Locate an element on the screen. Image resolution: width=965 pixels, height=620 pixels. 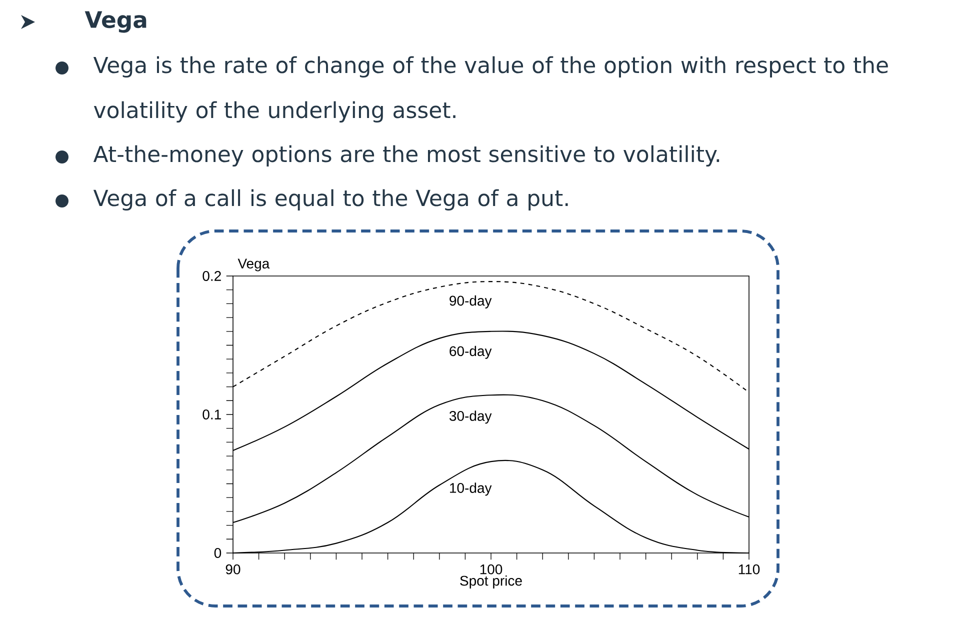
chart-title: Vega is located at coordinates (115, 22).